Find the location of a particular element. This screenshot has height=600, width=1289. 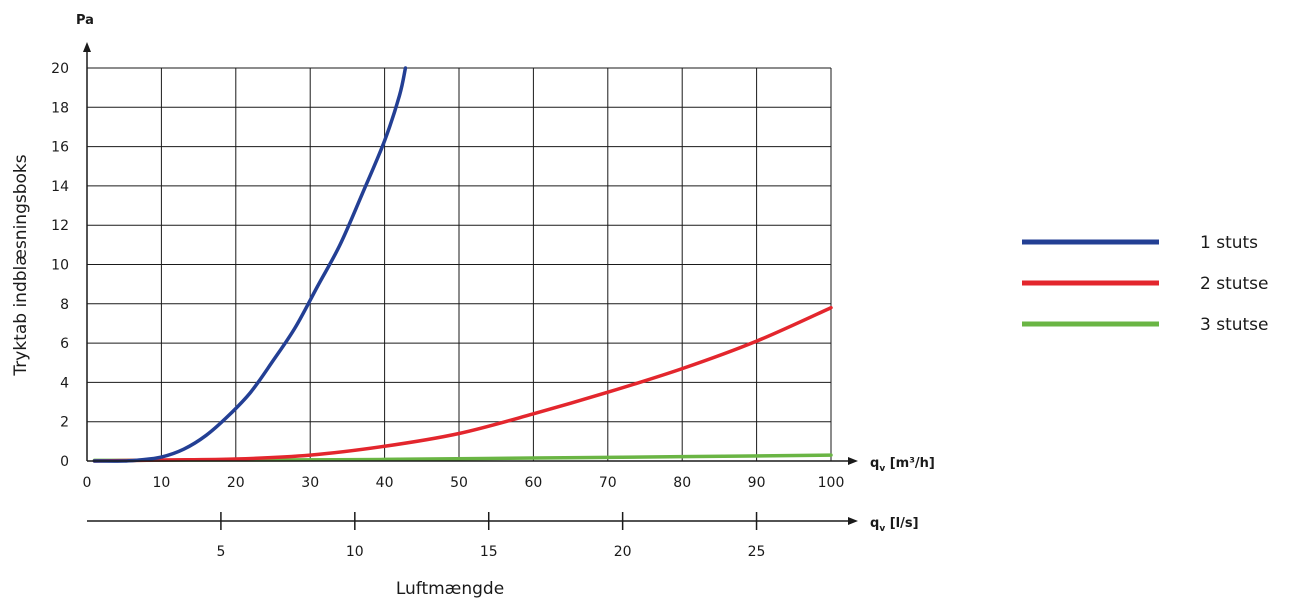

secondary-x-tick-label: 10 is located at coordinates (355, 552).